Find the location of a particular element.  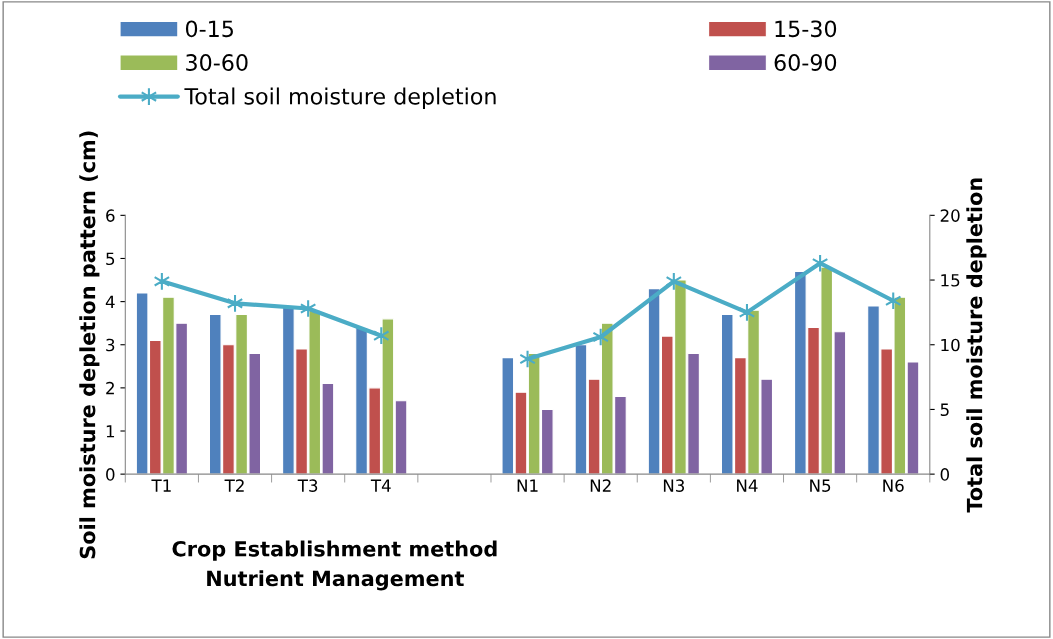

legend-label: 0-15 is located at coordinates (209, 29).